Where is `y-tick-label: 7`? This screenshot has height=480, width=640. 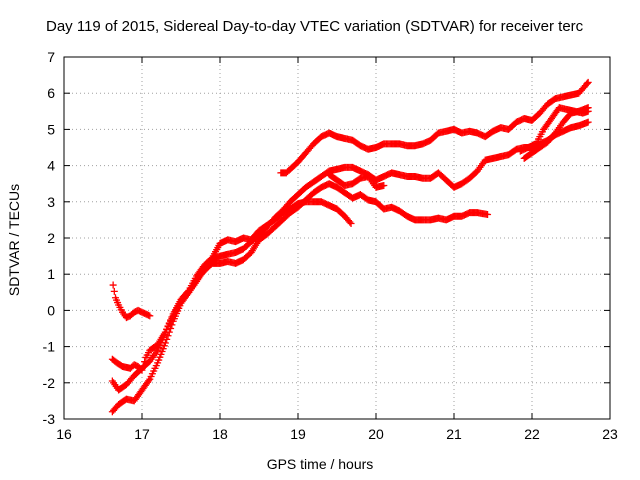 y-tick-label: 7 is located at coordinates (51, 57).